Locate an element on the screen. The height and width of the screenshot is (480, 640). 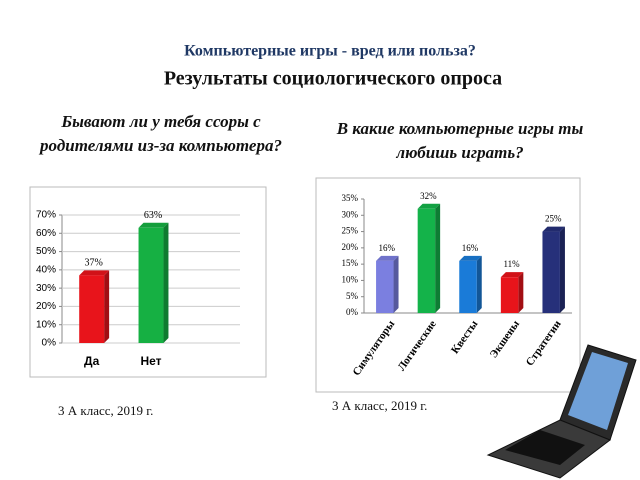
y-tick-label: 40% is located at coordinates (46, 269).